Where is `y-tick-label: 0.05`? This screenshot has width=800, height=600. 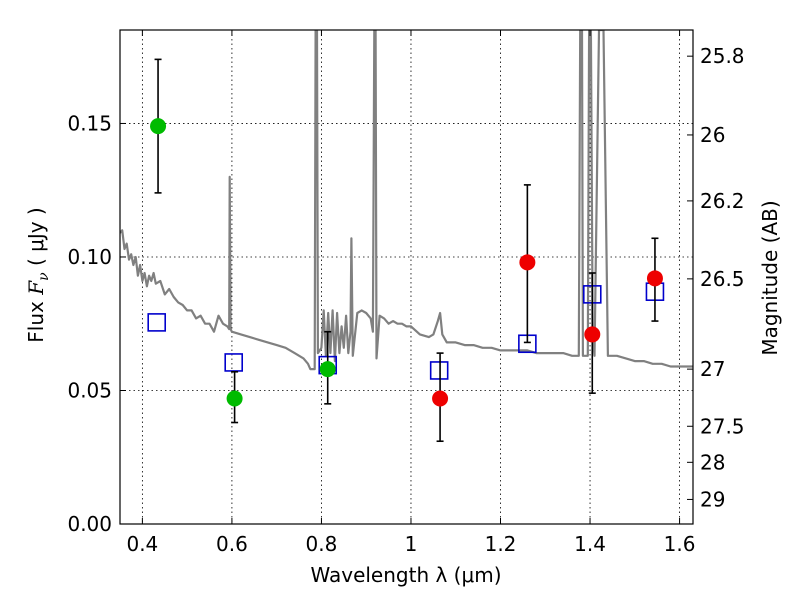 y-tick-label: 0.05 is located at coordinates (89, 390).